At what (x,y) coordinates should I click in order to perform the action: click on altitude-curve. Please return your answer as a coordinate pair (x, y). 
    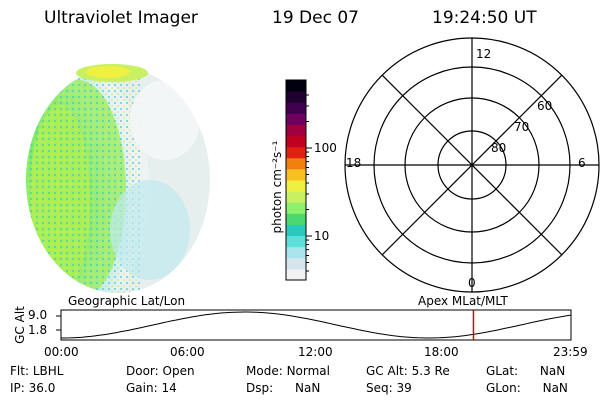
    Looking at the image, I should click on (316, 325).